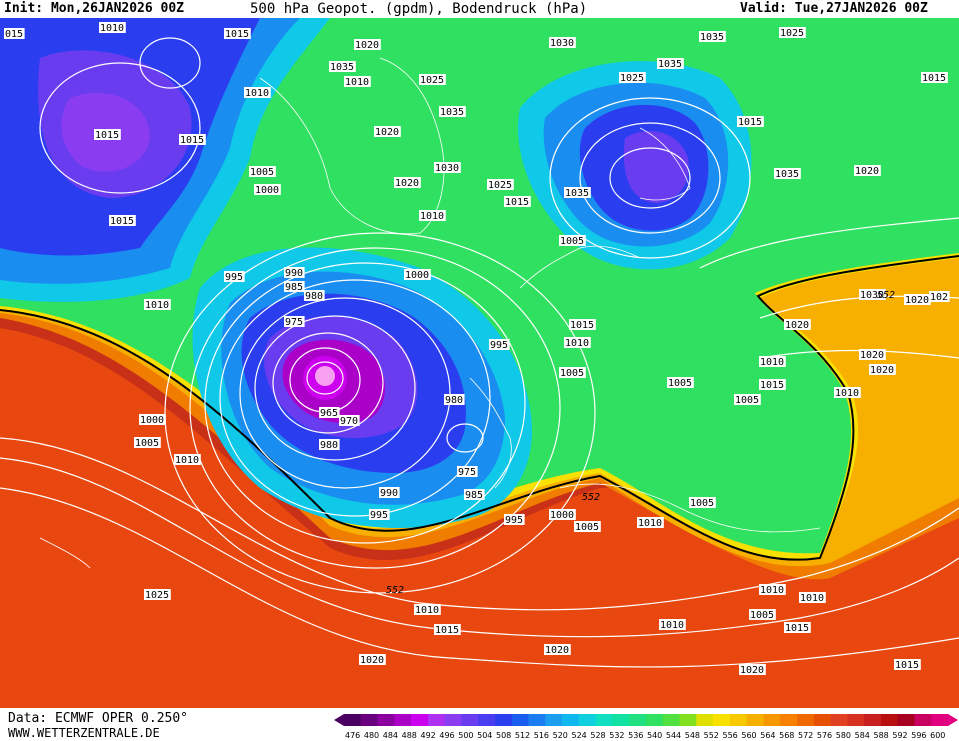 The height and width of the screenshot is (741, 959). What do you see at coordinates (465, 735) in the screenshot?
I see `legend-tick-label: 500` at bounding box center [465, 735].